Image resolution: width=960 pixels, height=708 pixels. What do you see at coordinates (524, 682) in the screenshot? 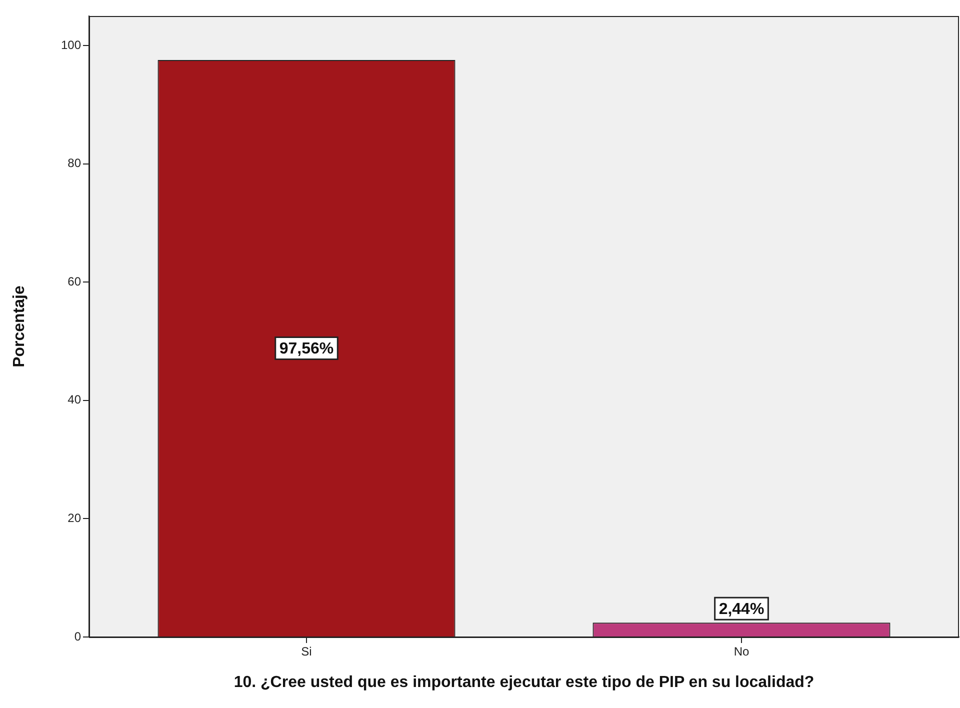
I see `x-axis-title: 10. ¿Cree usted que es importante ejecutar este tipo de PIP en su localidad?` at bounding box center [524, 682].